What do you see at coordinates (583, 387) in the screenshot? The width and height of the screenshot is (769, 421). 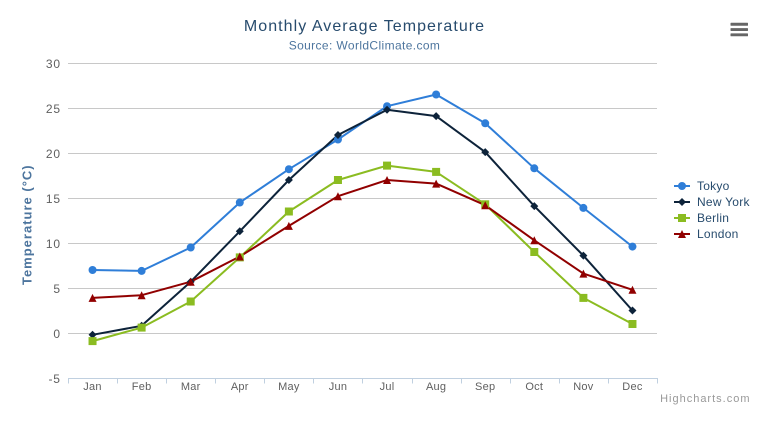 I see `svg-text: Nov` at bounding box center [583, 387].